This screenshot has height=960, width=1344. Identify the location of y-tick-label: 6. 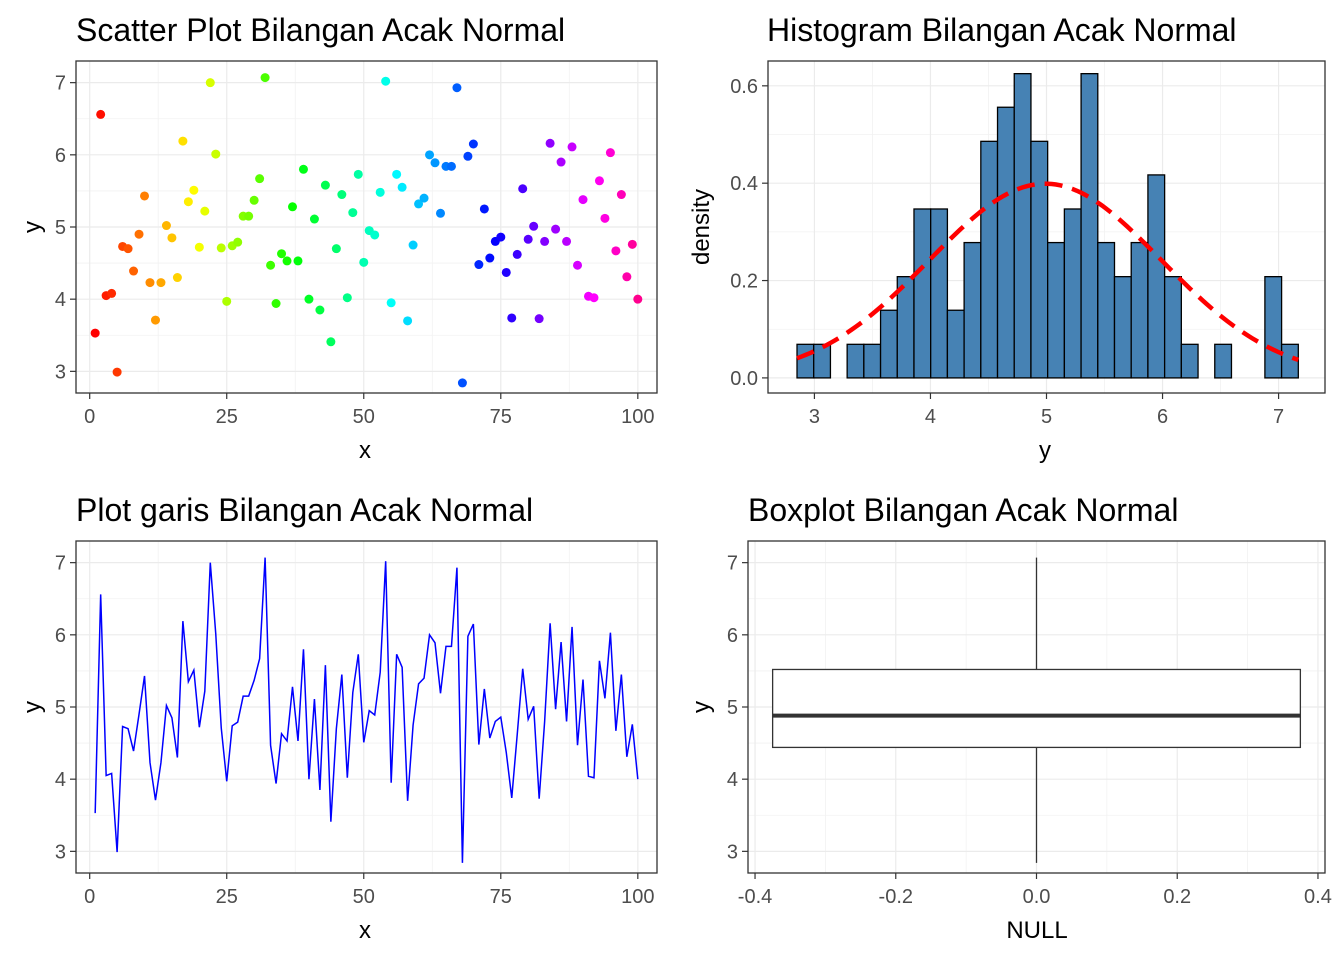
(732, 636).